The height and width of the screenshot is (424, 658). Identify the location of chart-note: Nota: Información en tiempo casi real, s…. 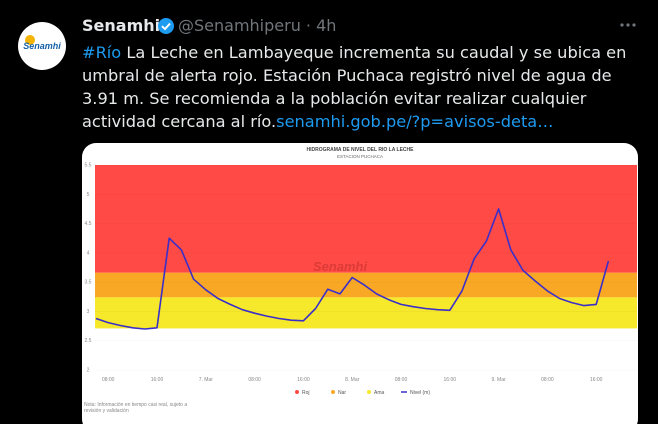
(136, 408).